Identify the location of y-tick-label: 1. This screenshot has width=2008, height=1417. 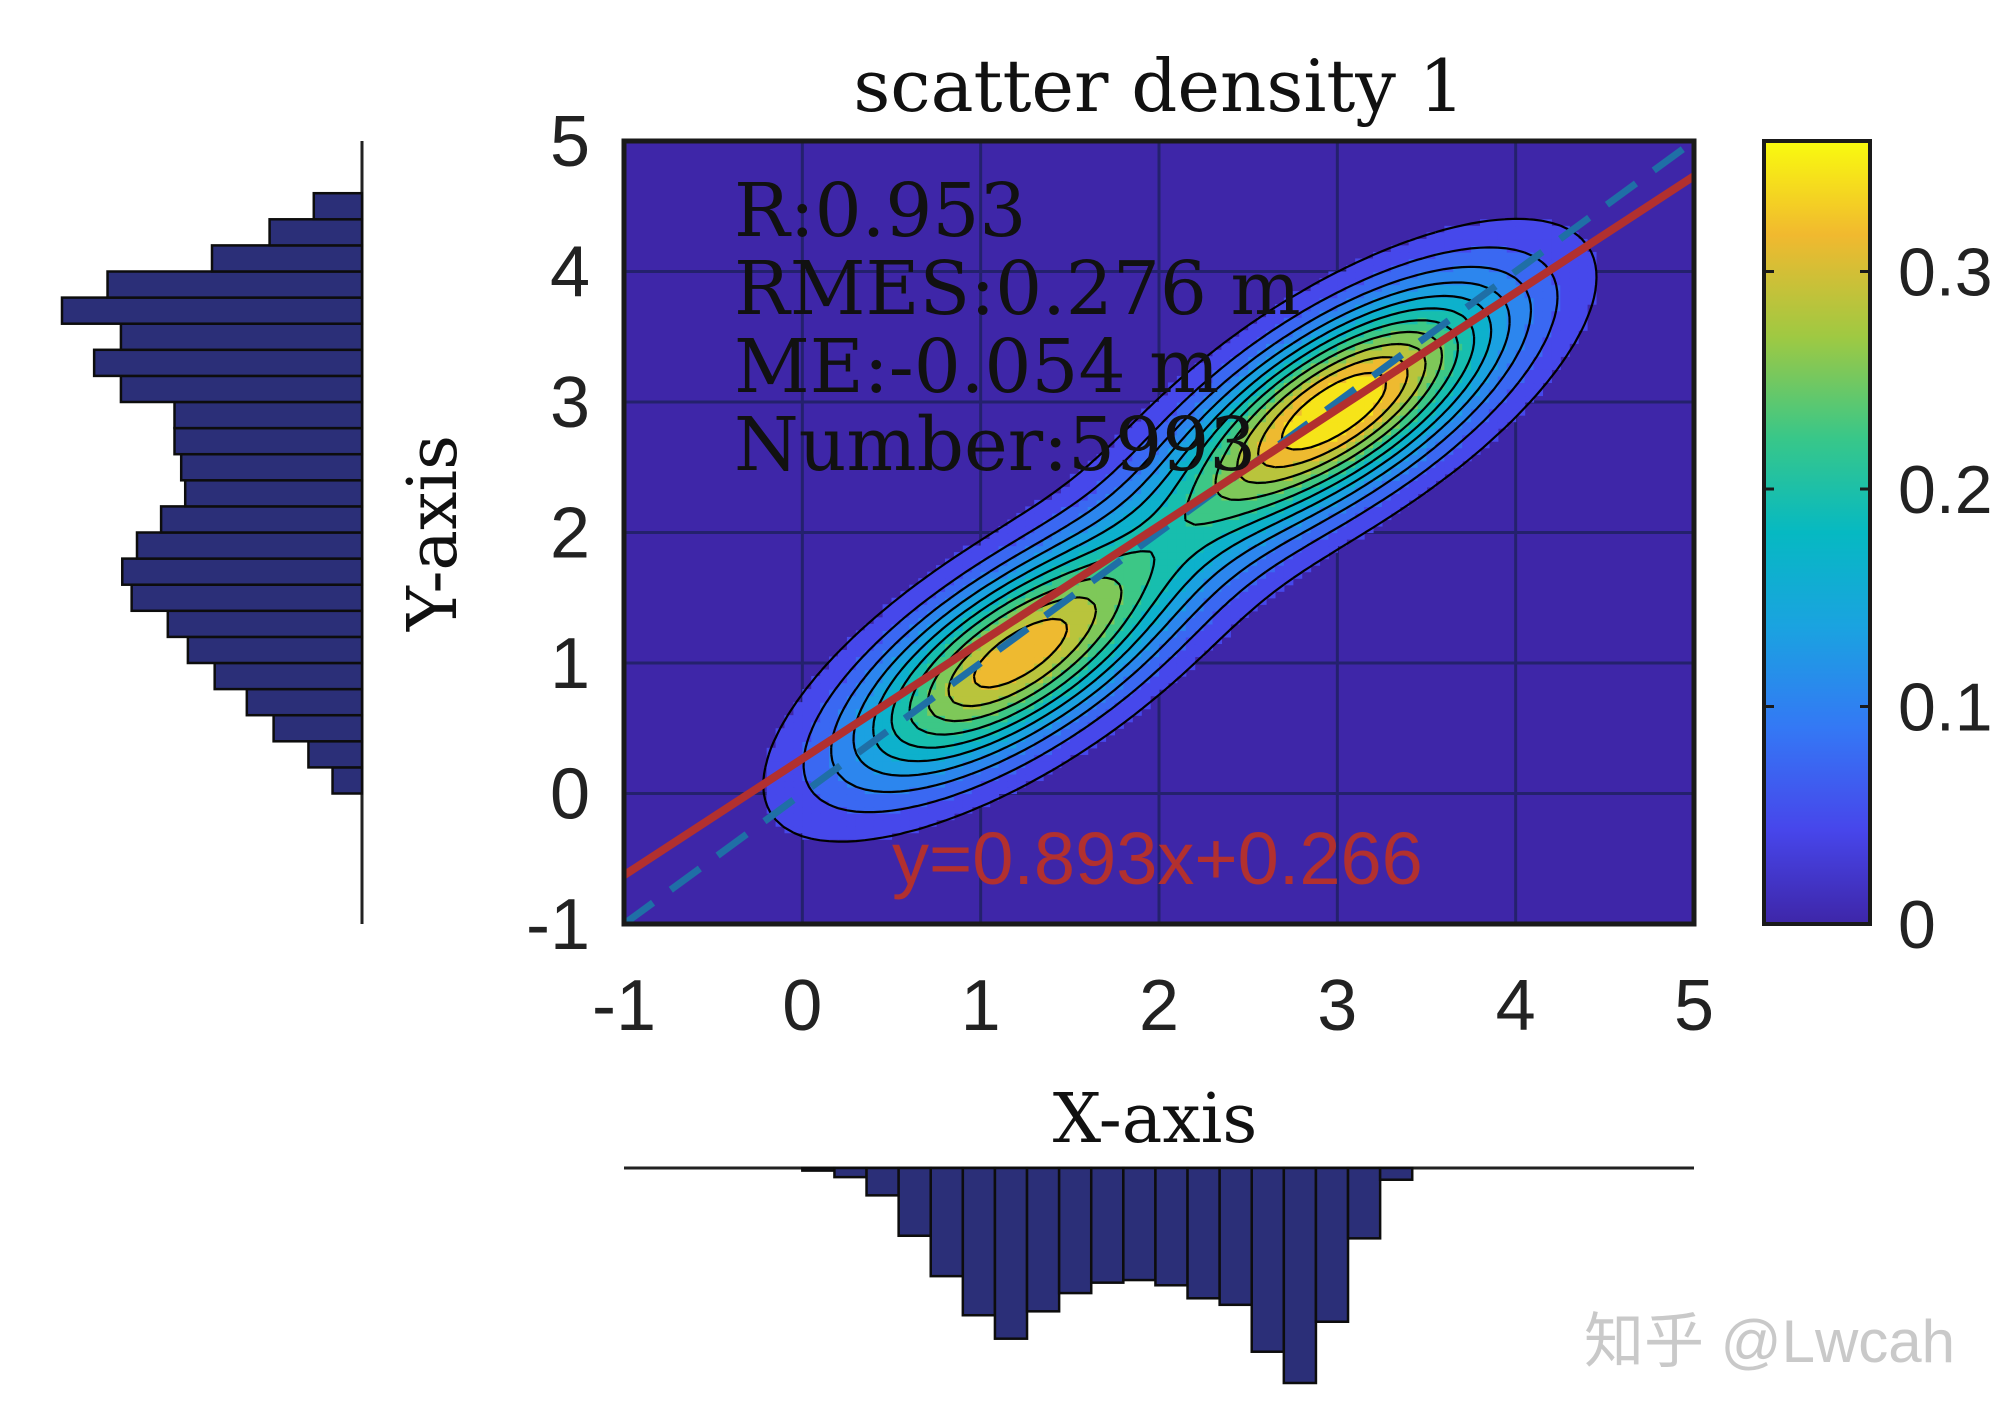
(570, 664).